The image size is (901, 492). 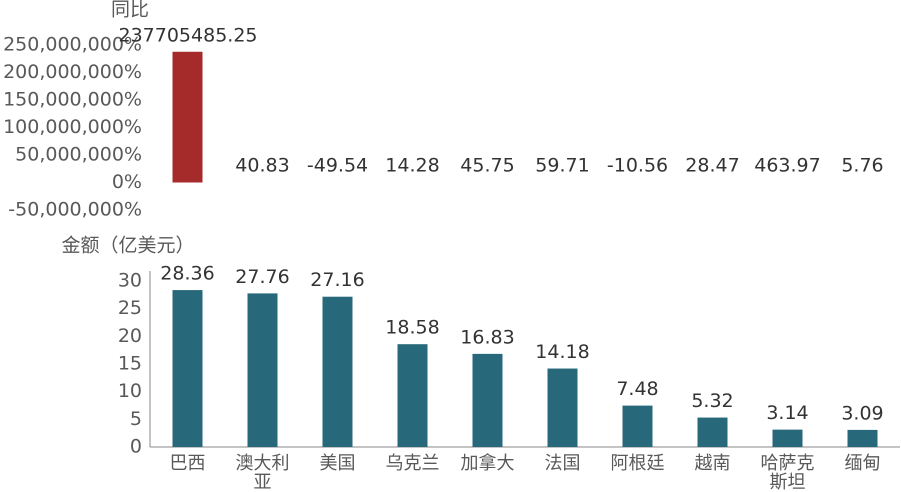 I want to click on y-tick-label: 0%, so click(x=127, y=182).